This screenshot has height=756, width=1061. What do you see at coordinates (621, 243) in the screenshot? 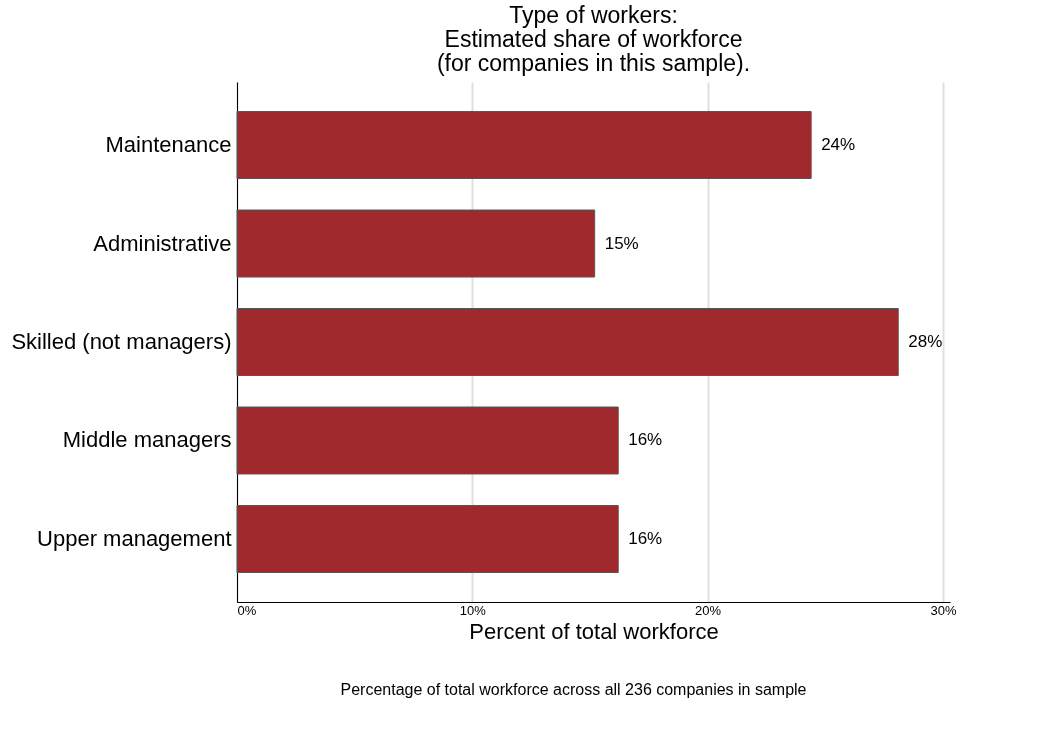
I see `data-label: 15%` at bounding box center [621, 243].